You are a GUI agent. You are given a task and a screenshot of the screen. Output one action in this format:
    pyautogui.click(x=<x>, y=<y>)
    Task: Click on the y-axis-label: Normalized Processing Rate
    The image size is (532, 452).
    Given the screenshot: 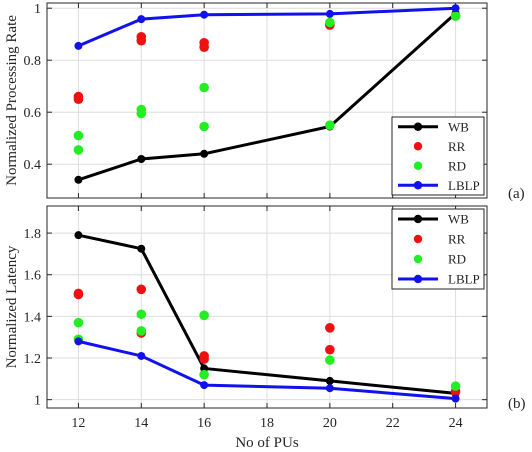 What is the action you would take?
    pyautogui.click(x=12, y=100)
    